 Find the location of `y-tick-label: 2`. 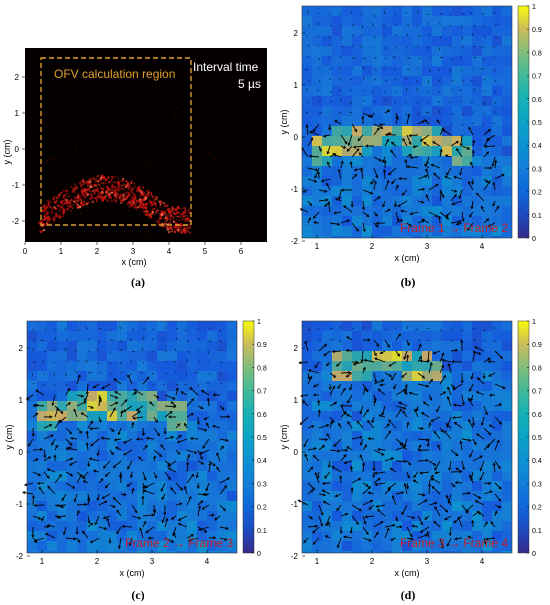

y-tick-label: 2 is located at coordinates (17, 77).